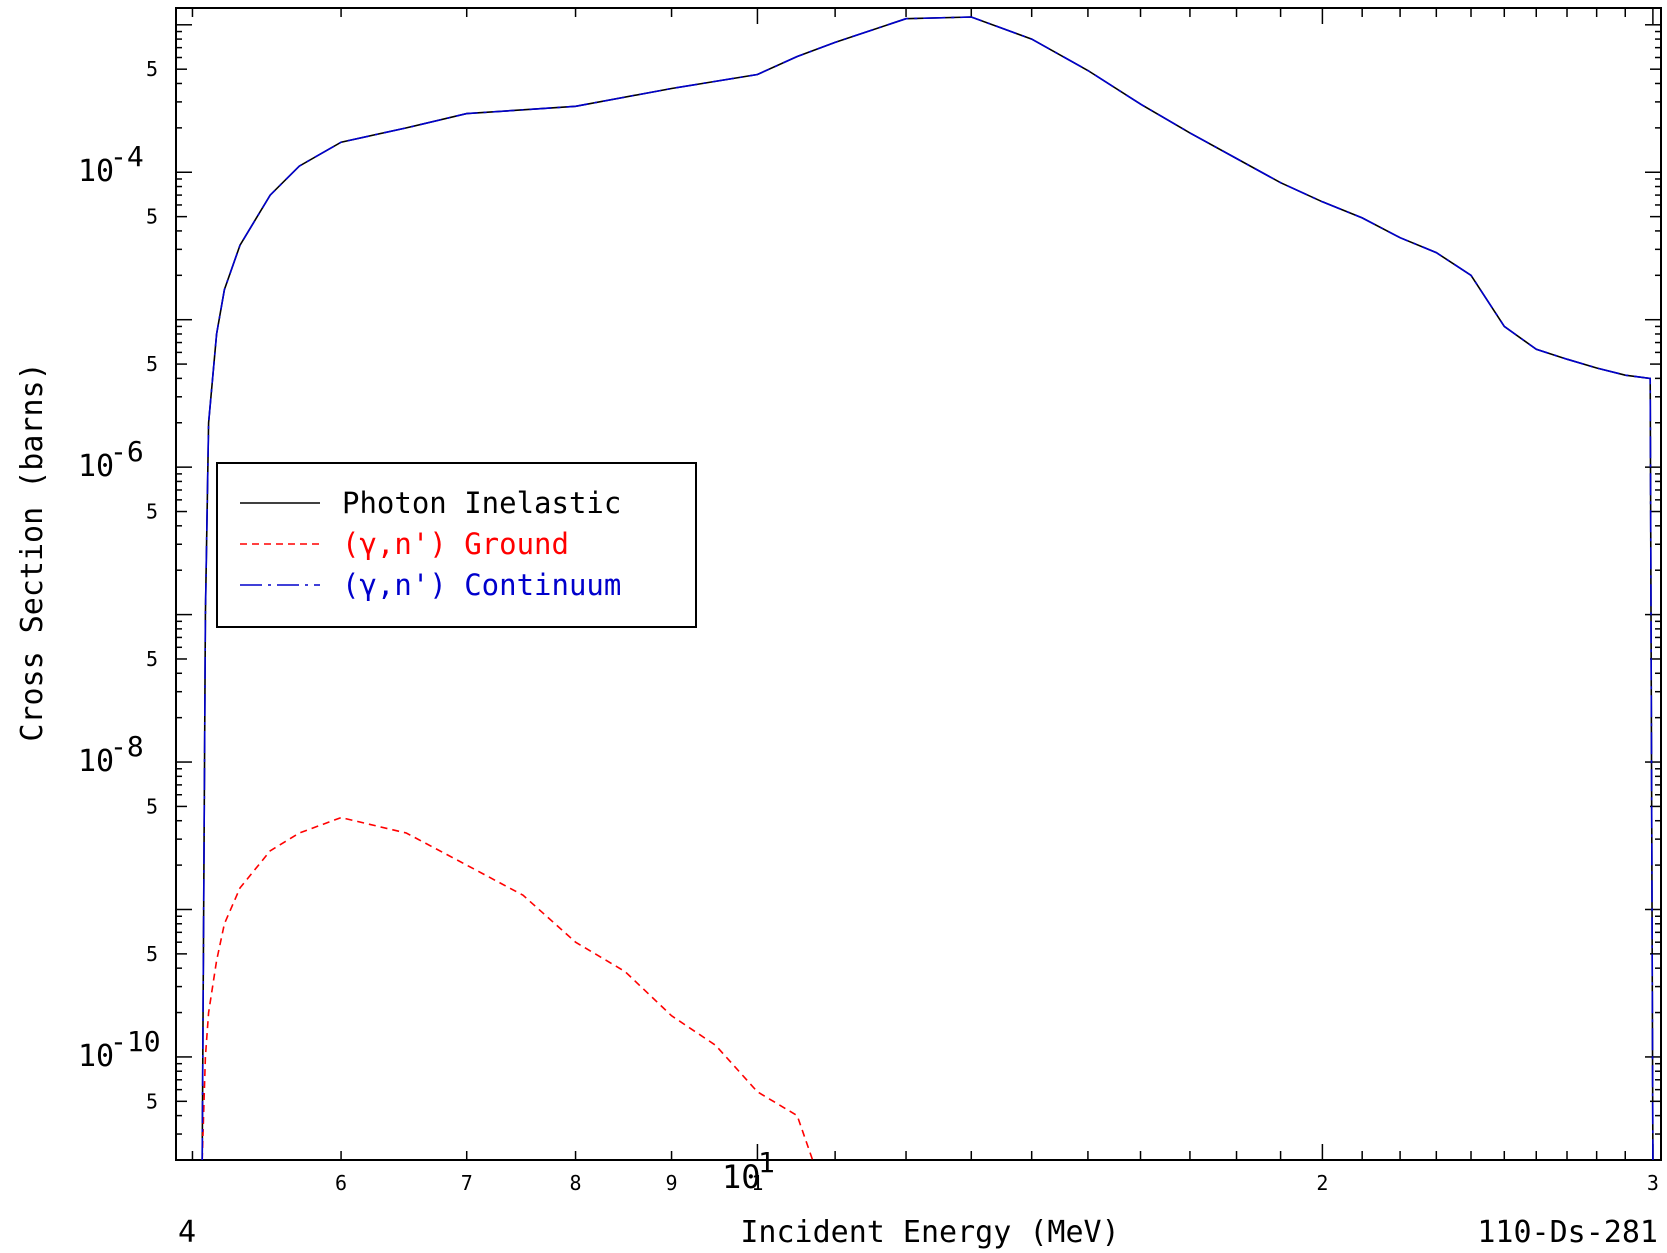 The width and height of the screenshot is (1667, 1253). Describe the element at coordinates (766, 1162) in the screenshot. I see `x-decade-exponent: 1` at that location.